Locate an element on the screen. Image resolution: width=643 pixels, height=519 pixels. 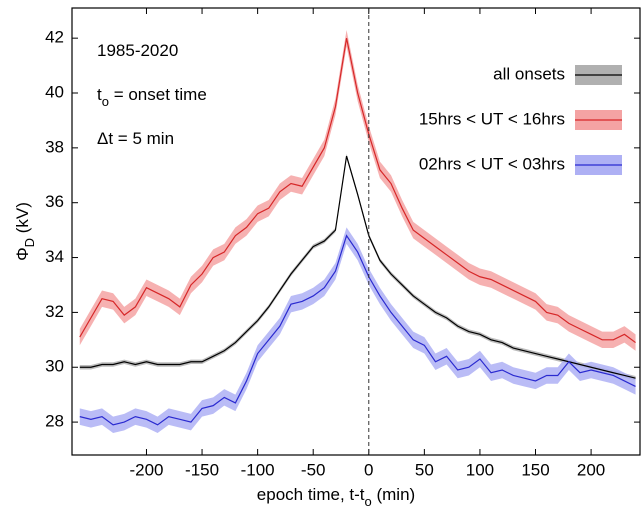
y-tick-label: 36 is located at coordinates (54, 201).